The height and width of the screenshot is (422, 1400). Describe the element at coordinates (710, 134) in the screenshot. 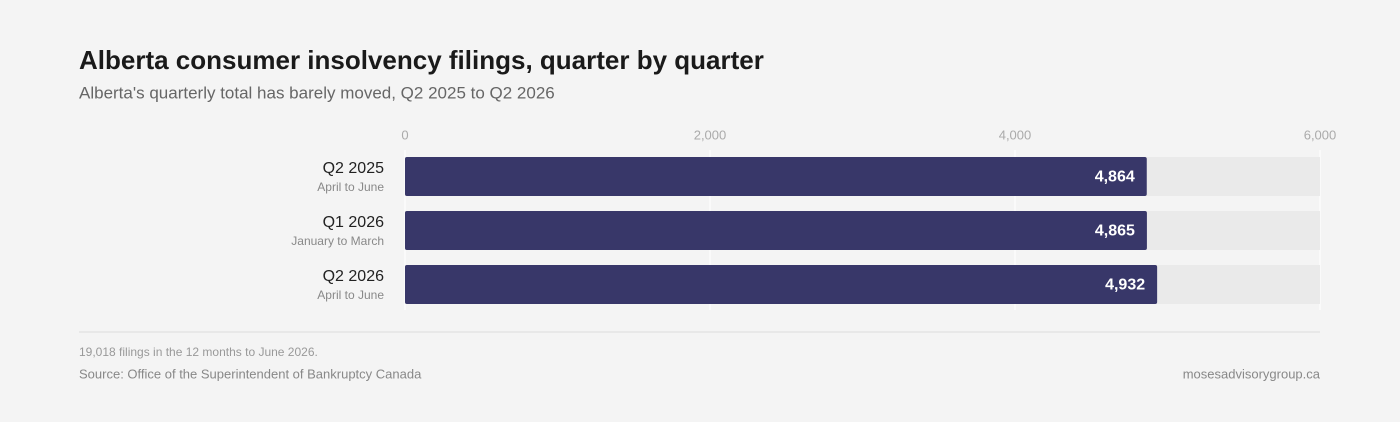

I see `x-tick-label: 2,000` at that location.